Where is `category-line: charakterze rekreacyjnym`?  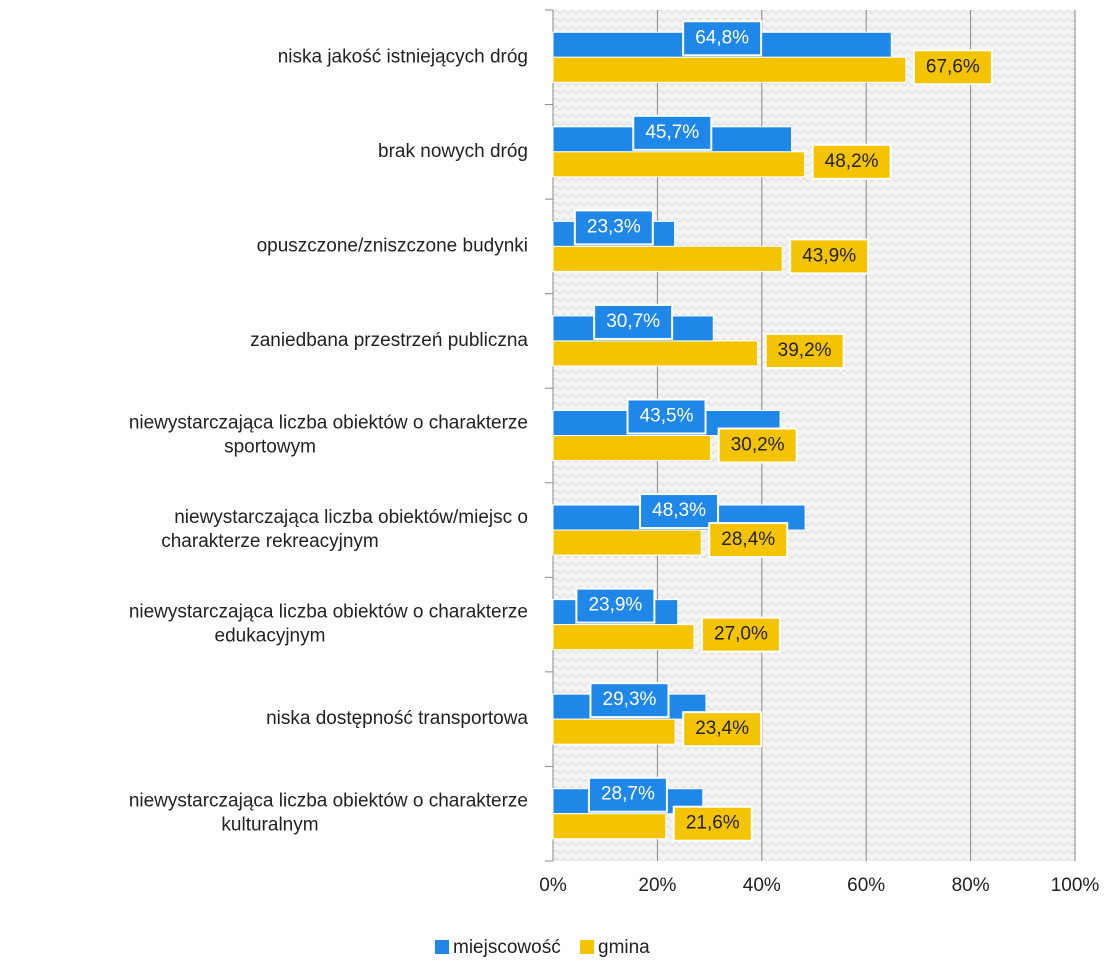
category-line: charakterze rekreacyjnym is located at coordinates (270, 541).